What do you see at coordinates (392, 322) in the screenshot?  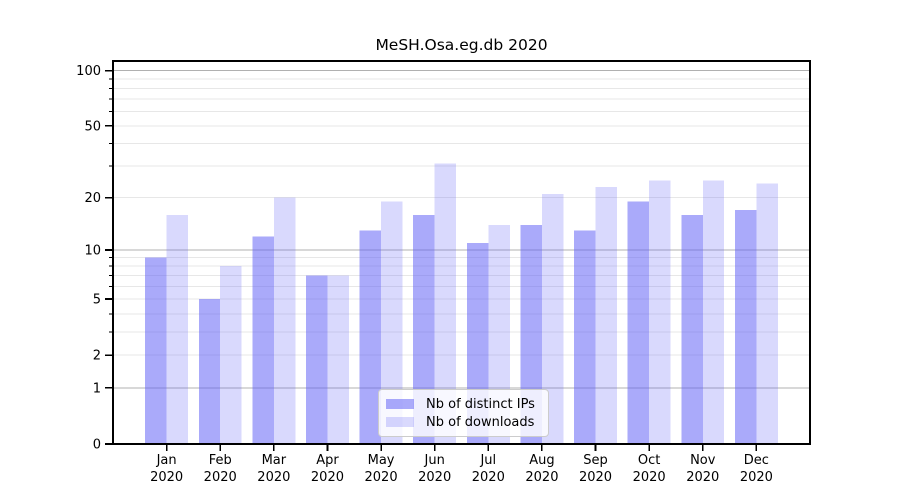 I see `bar-nb-of-downloads-may` at bounding box center [392, 322].